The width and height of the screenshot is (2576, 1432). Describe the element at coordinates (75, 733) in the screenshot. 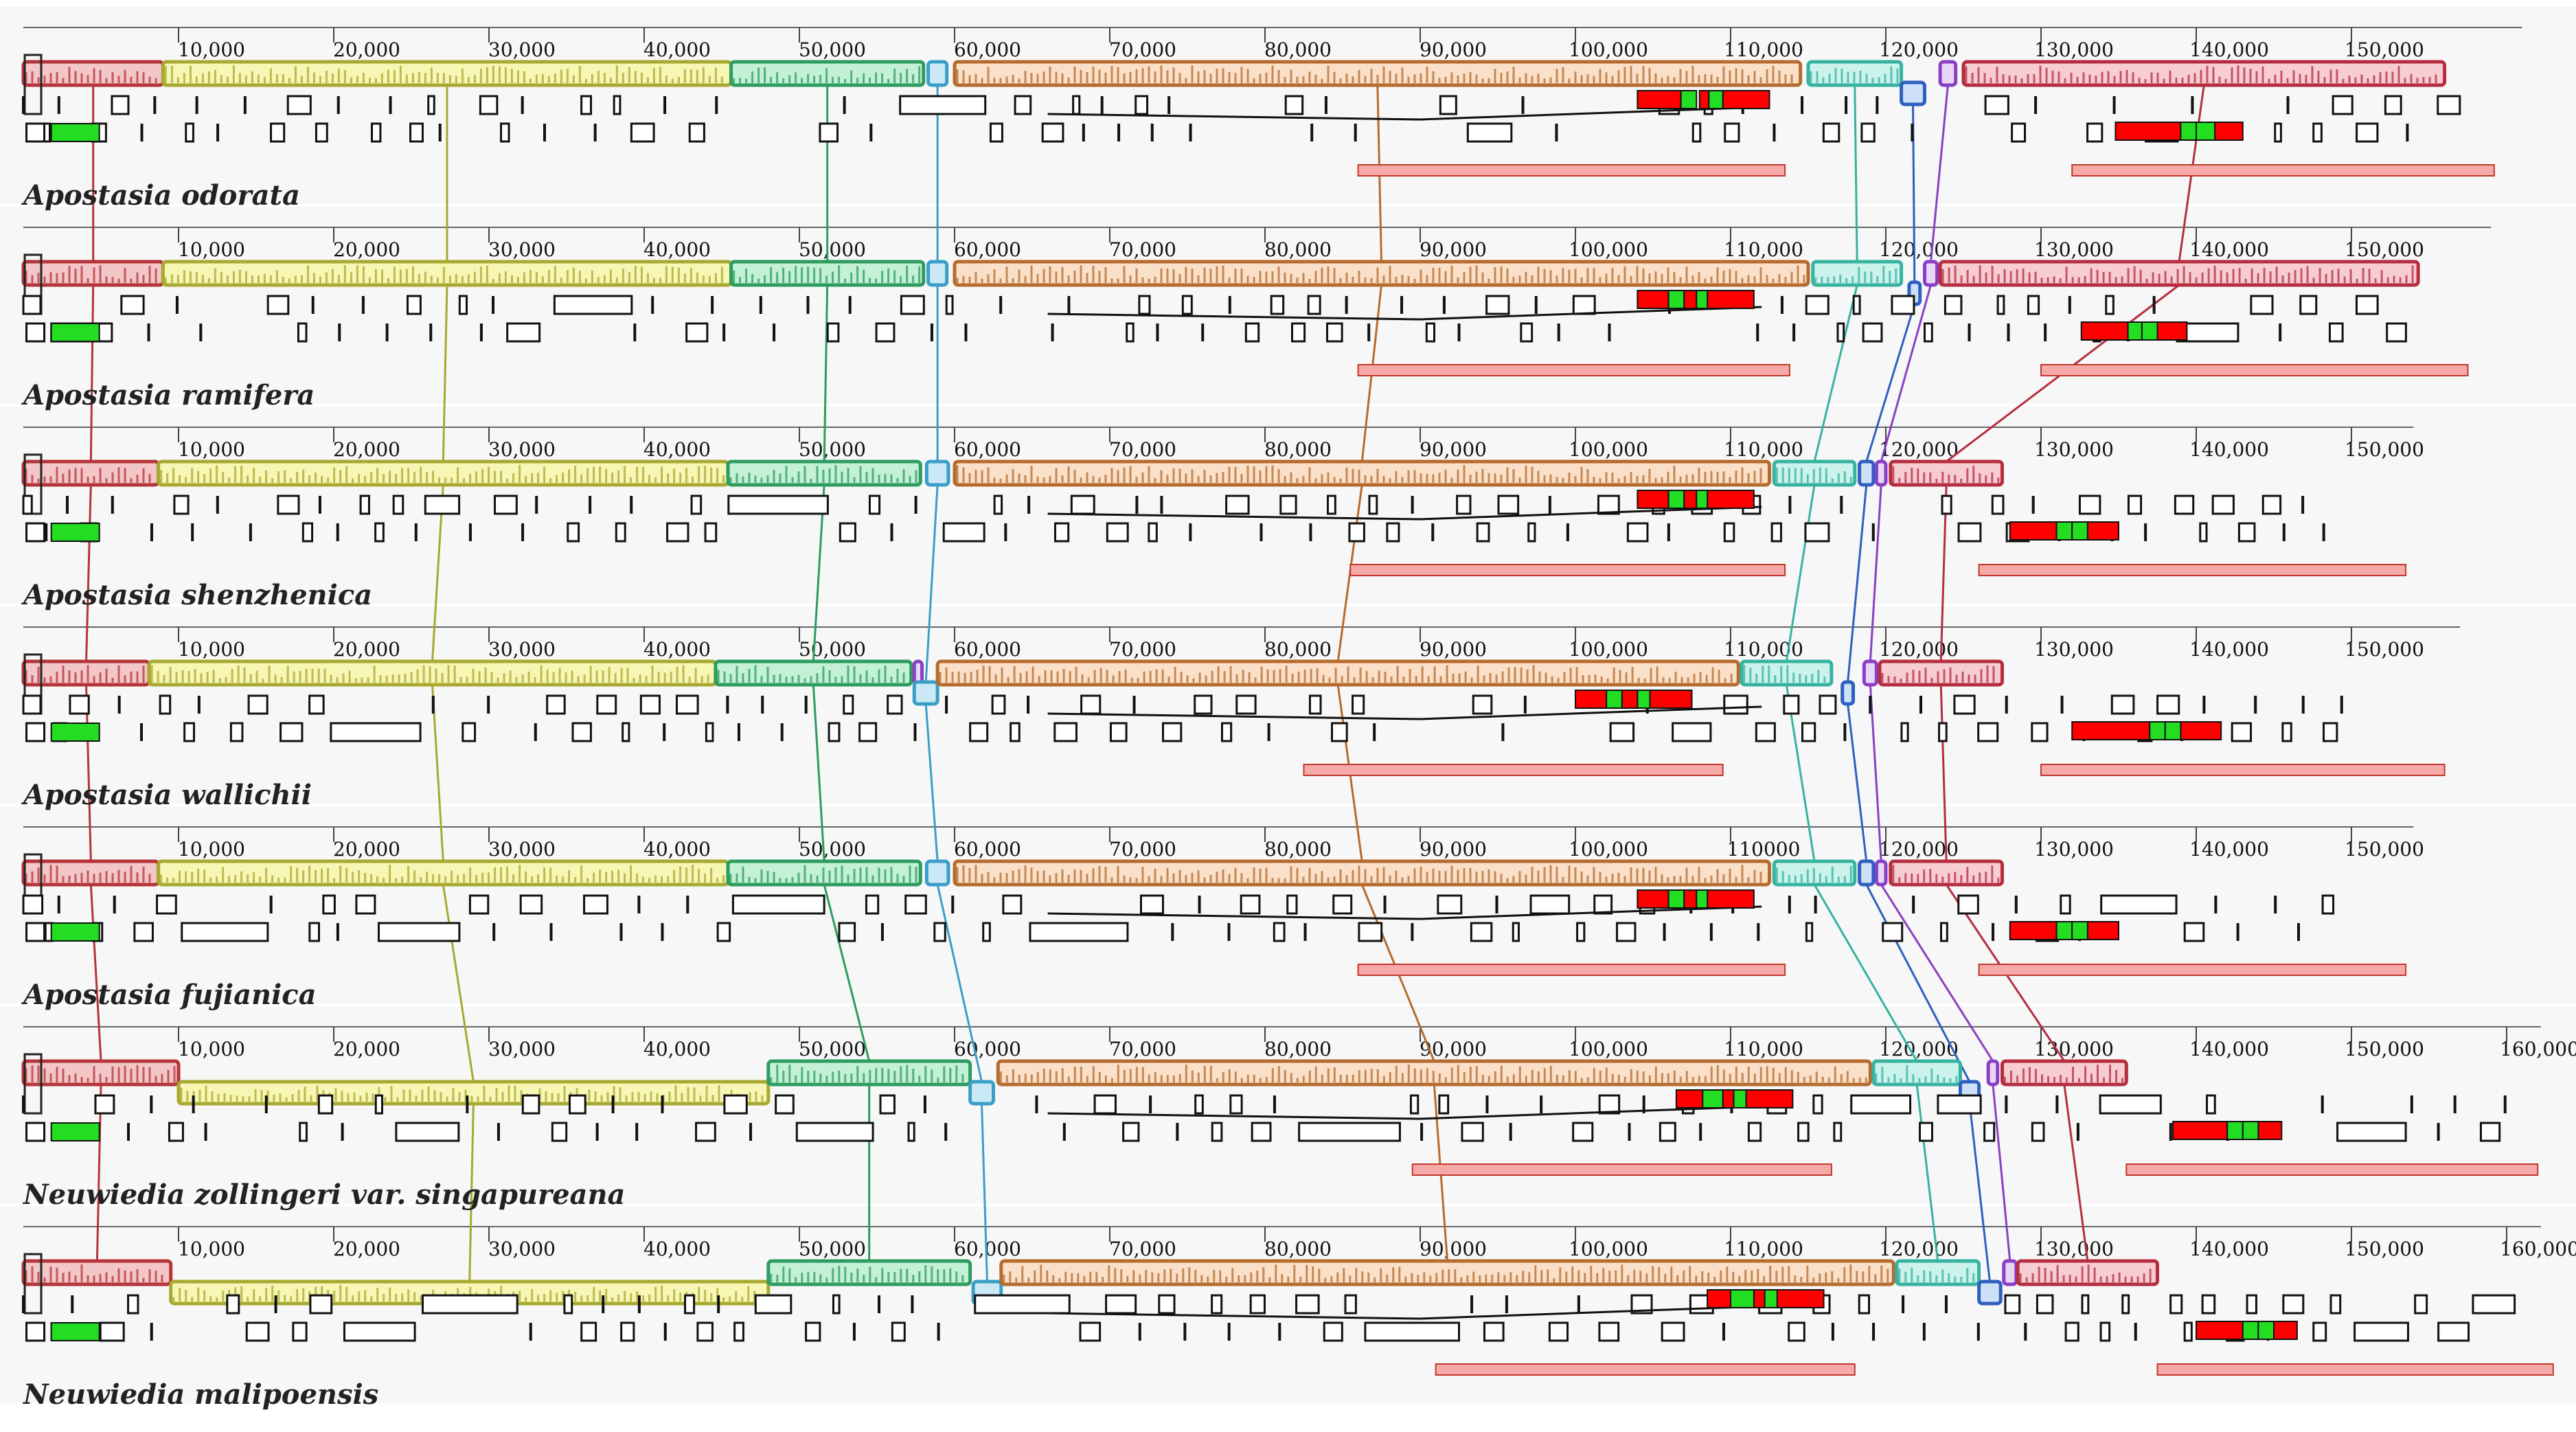

I see `gene-green-start` at that location.